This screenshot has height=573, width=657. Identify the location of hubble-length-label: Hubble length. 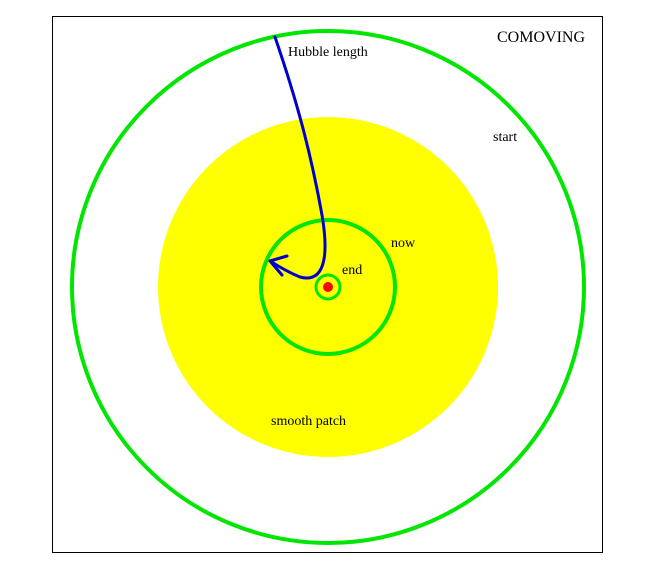
(328, 52).